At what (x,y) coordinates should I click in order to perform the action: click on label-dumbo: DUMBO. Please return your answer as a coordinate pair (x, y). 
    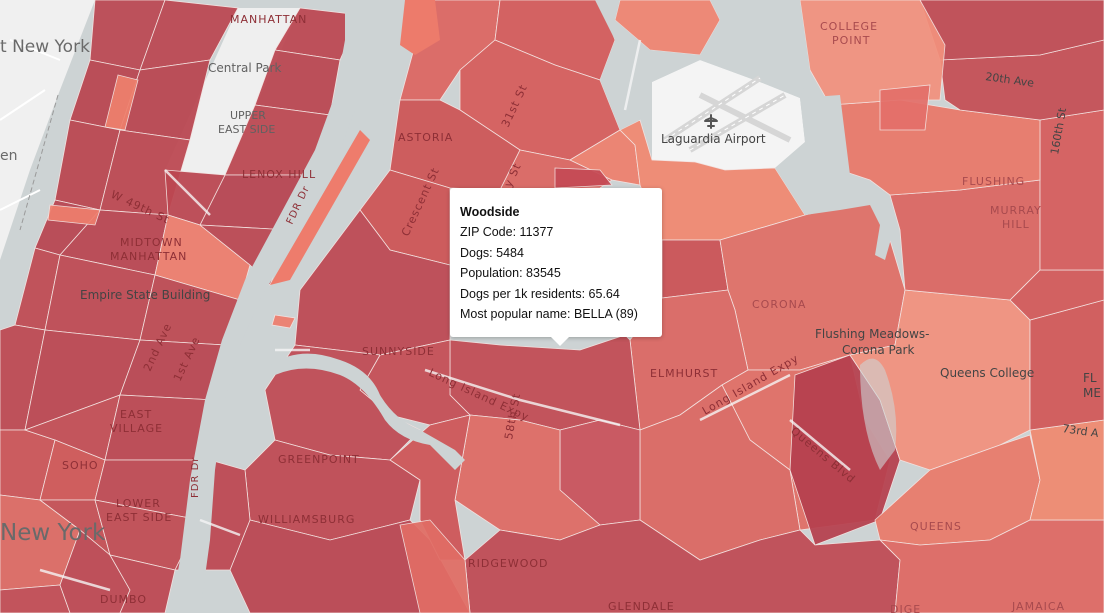
    Looking at the image, I should click on (123, 599).